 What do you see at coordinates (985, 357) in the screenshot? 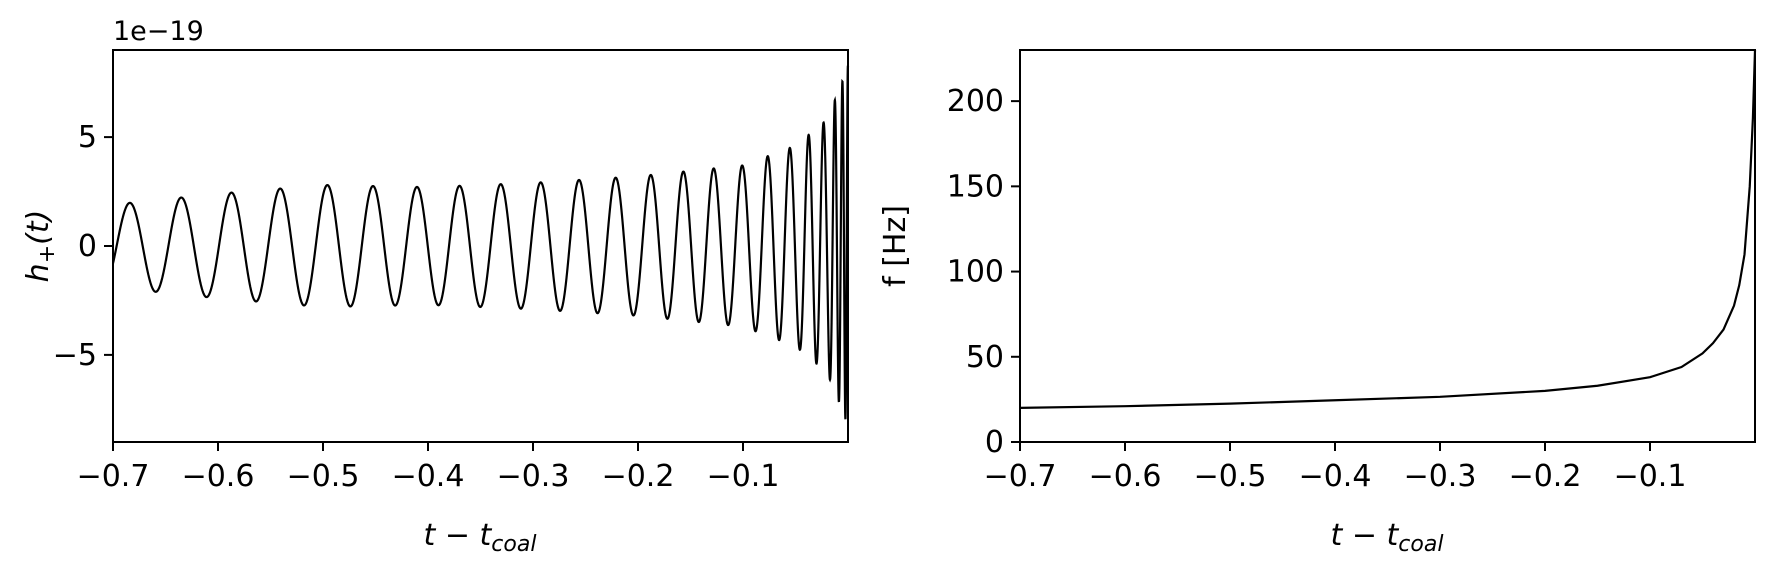
I see `y-tick-label: 50` at bounding box center [985, 357].